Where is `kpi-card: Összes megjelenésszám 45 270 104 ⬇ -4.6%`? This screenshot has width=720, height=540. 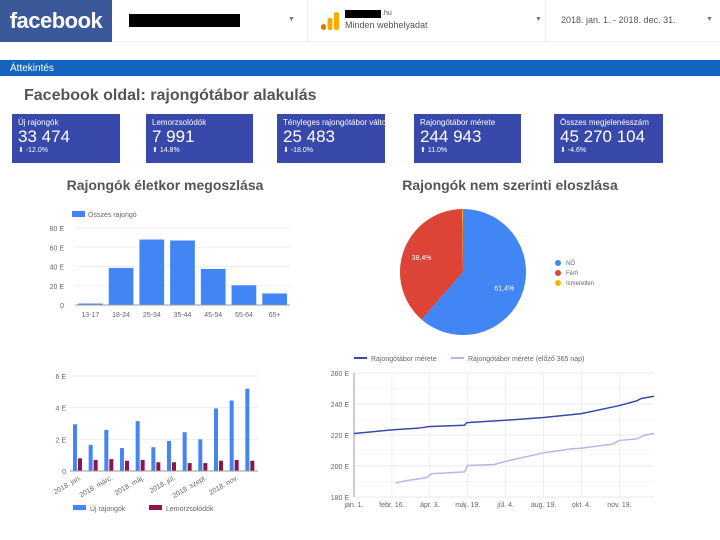 kpi-card: Összes megjelenésszám 45 270 104 ⬇ -4.6% is located at coordinates (608, 138).